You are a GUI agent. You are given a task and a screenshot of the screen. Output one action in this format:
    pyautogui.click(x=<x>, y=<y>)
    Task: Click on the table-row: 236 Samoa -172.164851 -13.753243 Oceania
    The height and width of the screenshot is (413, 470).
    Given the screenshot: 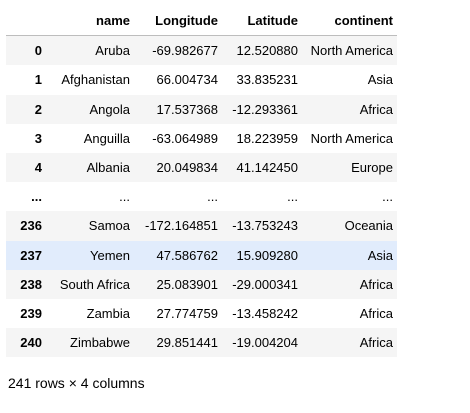 What is the action you would take?
    pyautogui.click(x=201, y=226)
    